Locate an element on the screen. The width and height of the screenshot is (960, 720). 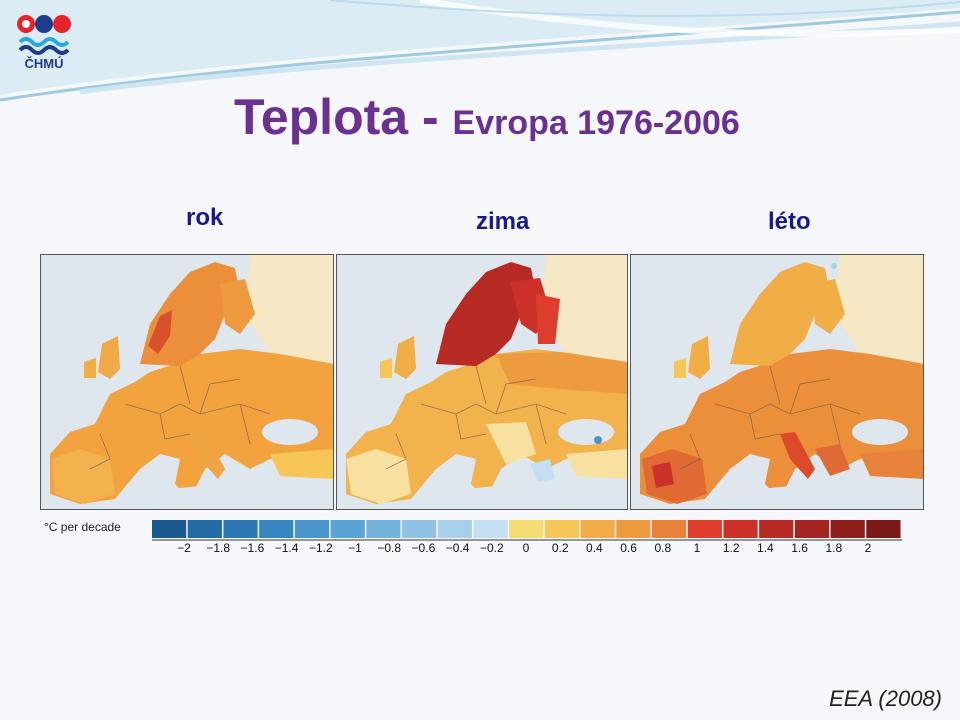
legend-tick-label: 0 is located at coordinates (526, 548).